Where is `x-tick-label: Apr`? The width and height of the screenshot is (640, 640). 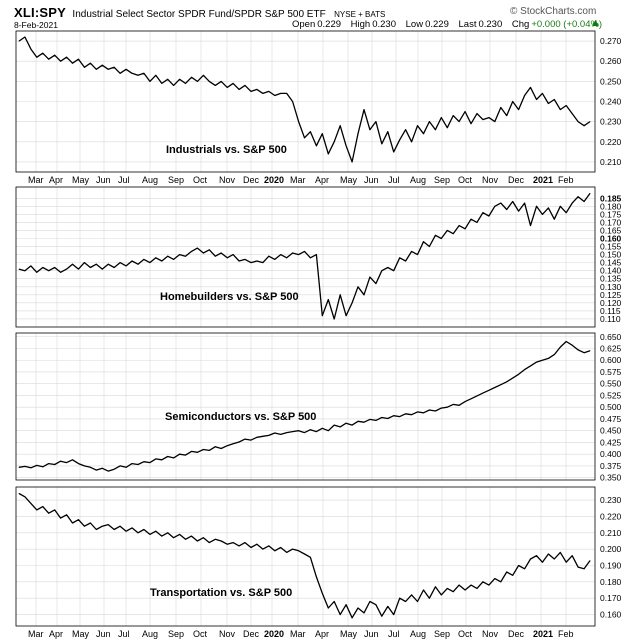 x-tick-label: Apr is located at coordinates (322, 634).